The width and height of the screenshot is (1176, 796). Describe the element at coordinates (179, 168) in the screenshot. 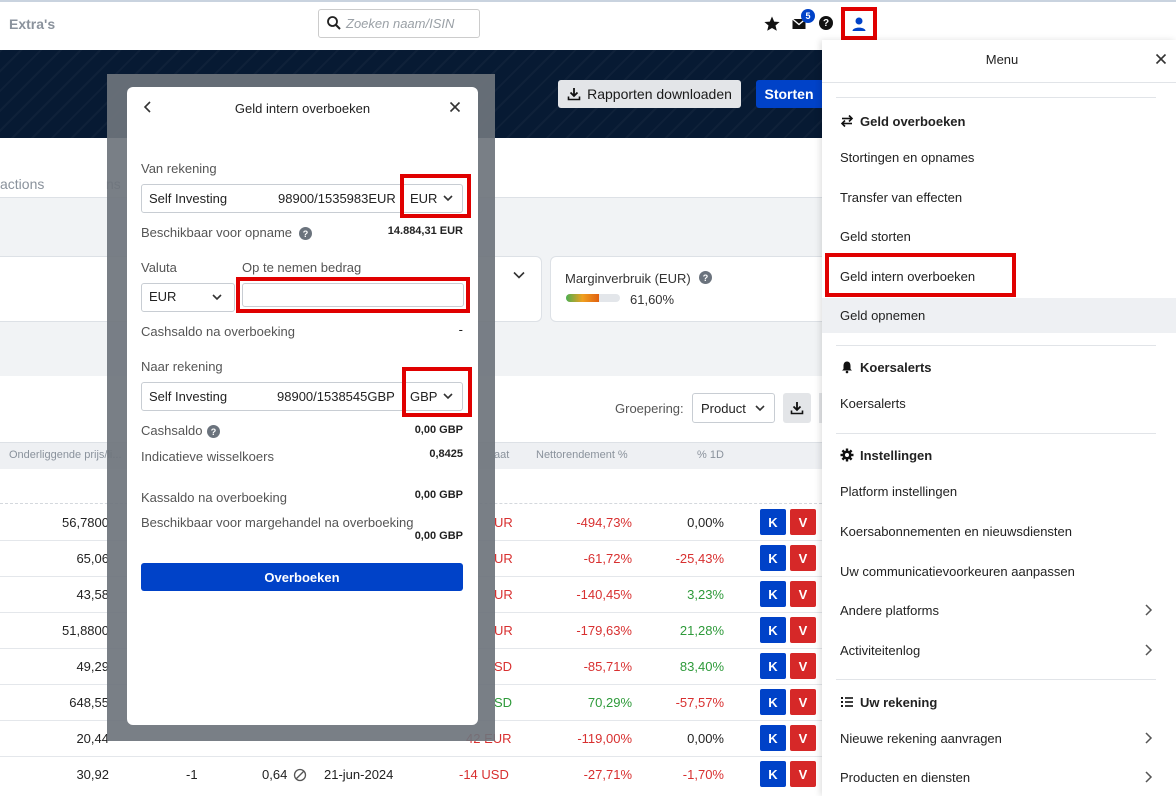

I see `from-account-label: Van rekening` at that location.